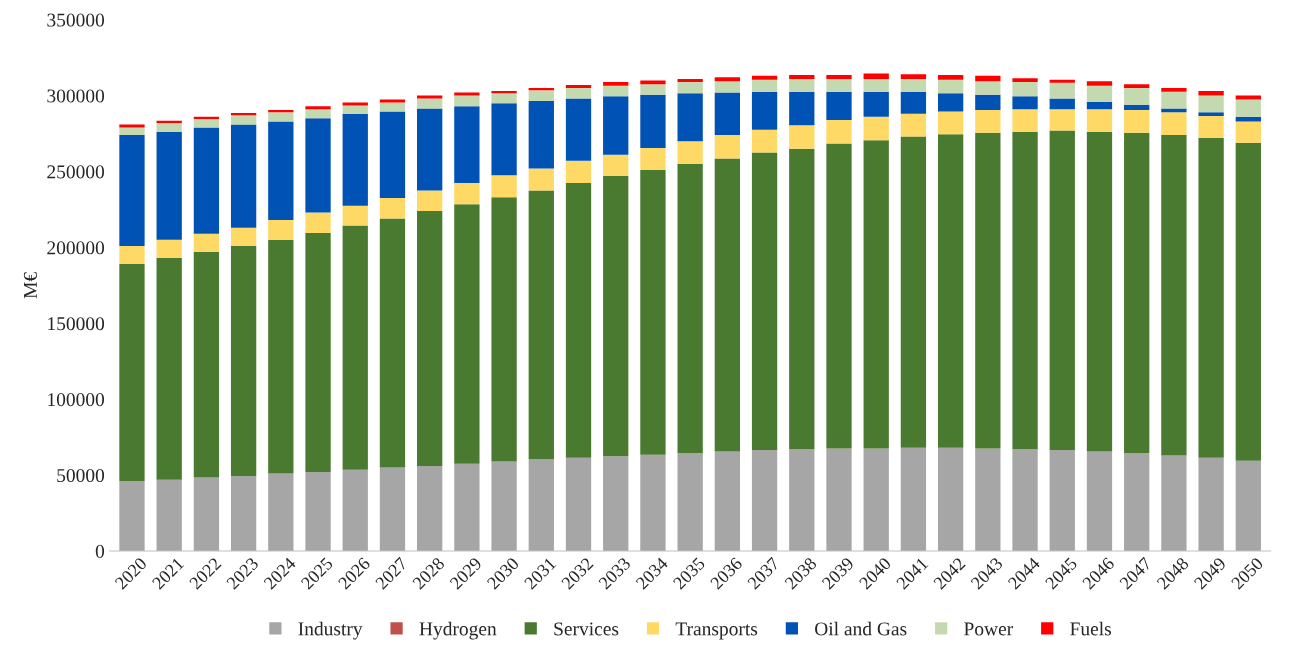 Image resolution: width=1290 pixels, height=656 pixels. Describe the element at coordinates (586, 629) in the screenshot. I see `legend-label: Services` at that location.